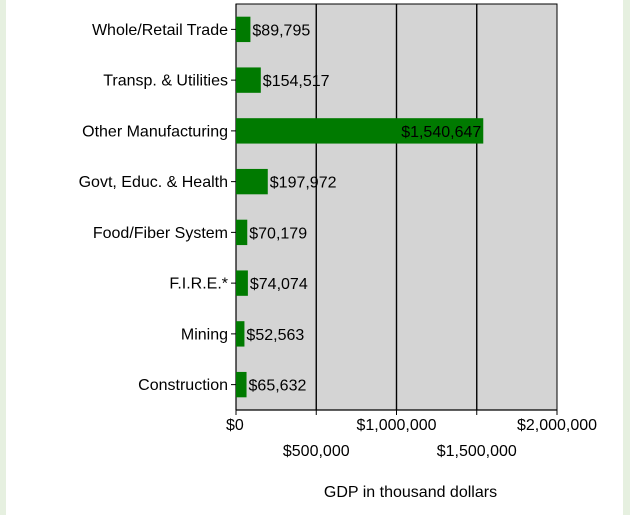  I want to click on x-tick-label: $0, so click(235, 425).